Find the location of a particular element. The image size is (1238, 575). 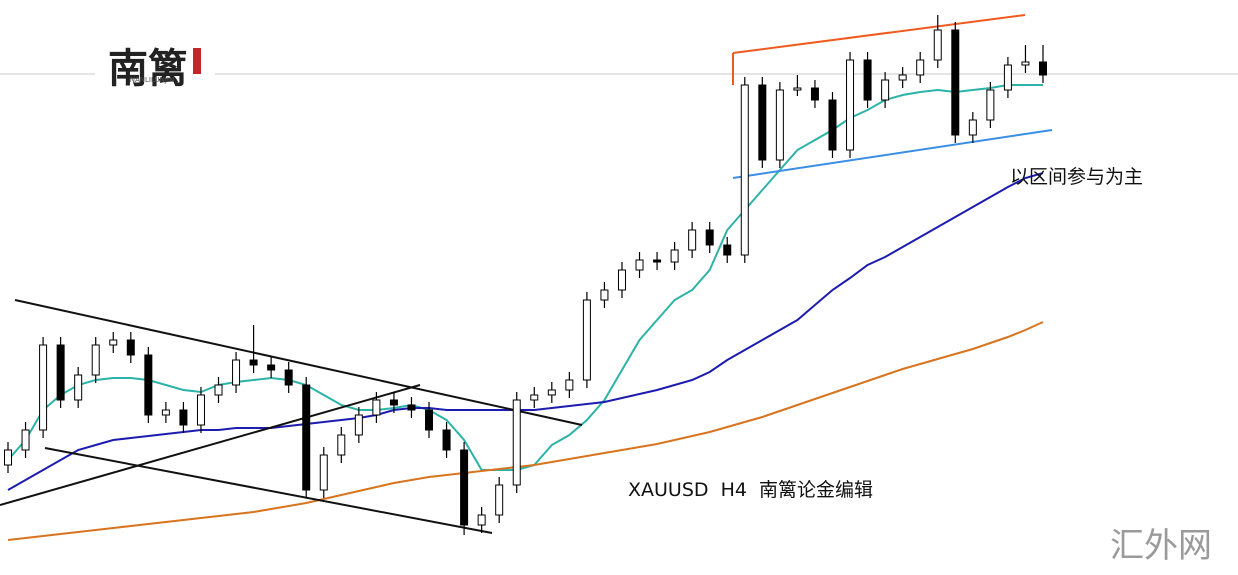

logo: 南篱 is located at coordinates (148, 68).